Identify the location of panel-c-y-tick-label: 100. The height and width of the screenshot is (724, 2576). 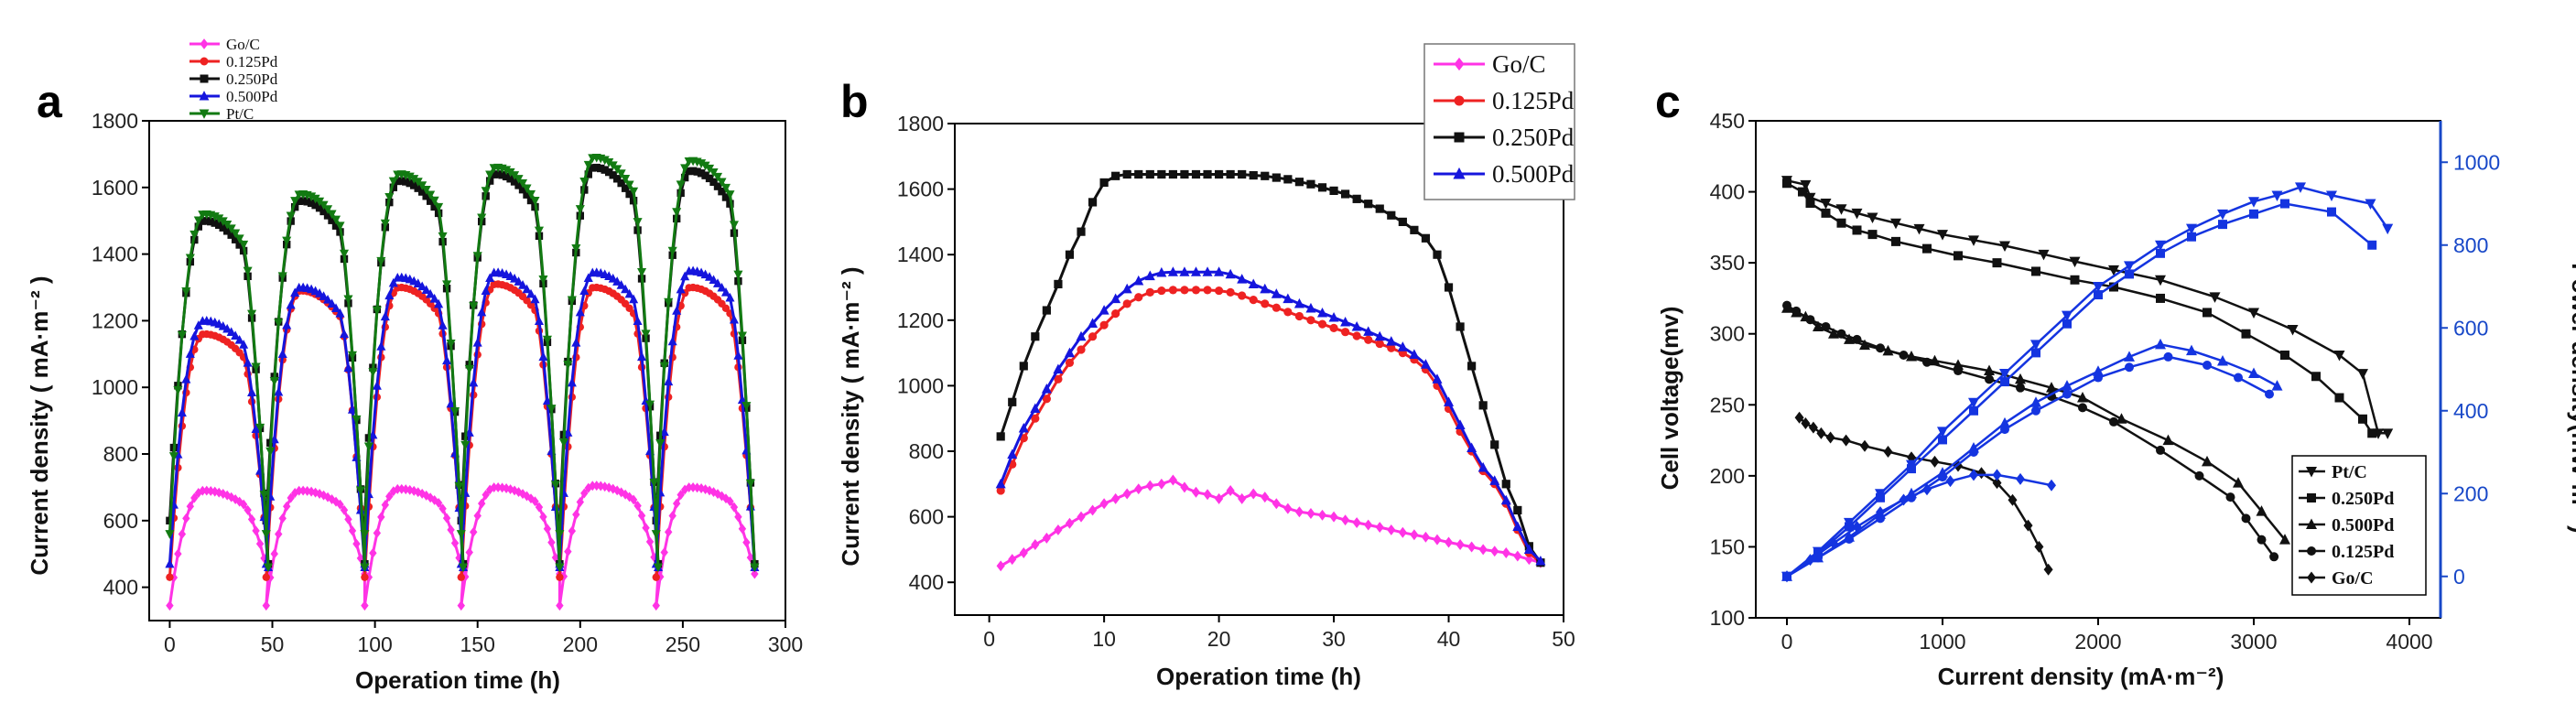
(1728, 618).